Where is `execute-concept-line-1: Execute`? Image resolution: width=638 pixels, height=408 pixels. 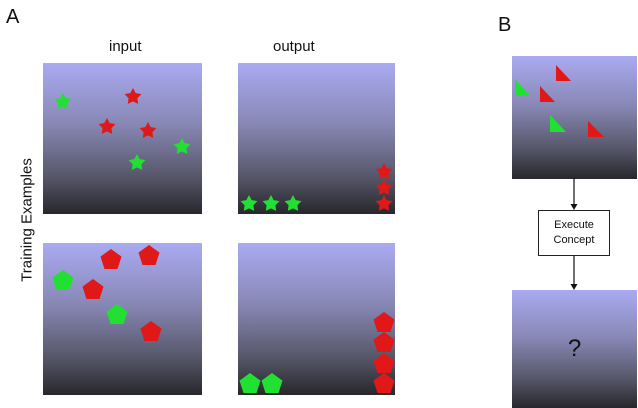
execute-concept-line-1: Execute is located at coordinates (574, 225).